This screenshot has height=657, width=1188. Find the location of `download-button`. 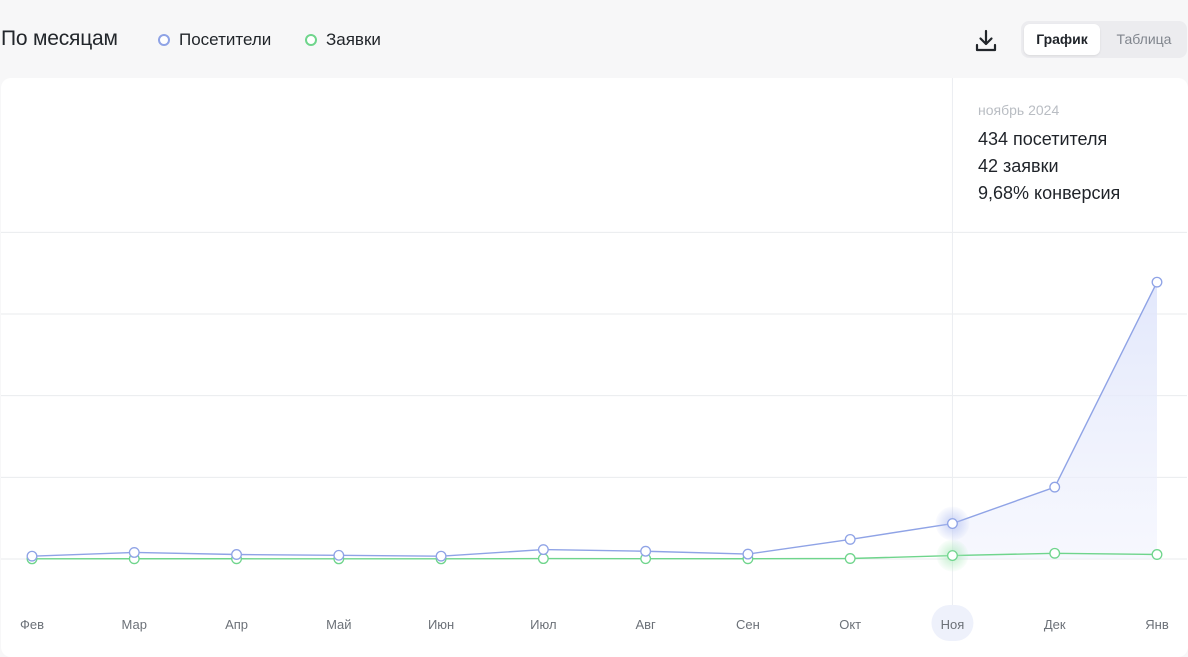

download-button is located at coordinates (986, 41).